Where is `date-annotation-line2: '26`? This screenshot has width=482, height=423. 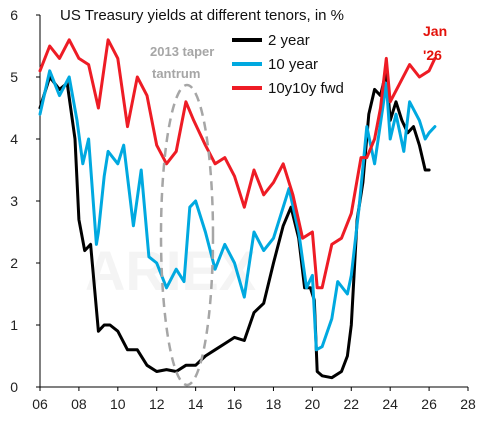 date-annotation-line2: '26 is located at coordinates (432, 55).